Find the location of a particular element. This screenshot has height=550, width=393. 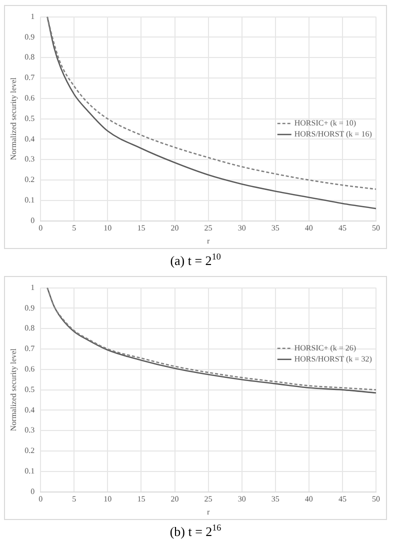

legend-label: HORS/HORST (k = 16) is located at coordinates (333, 134).